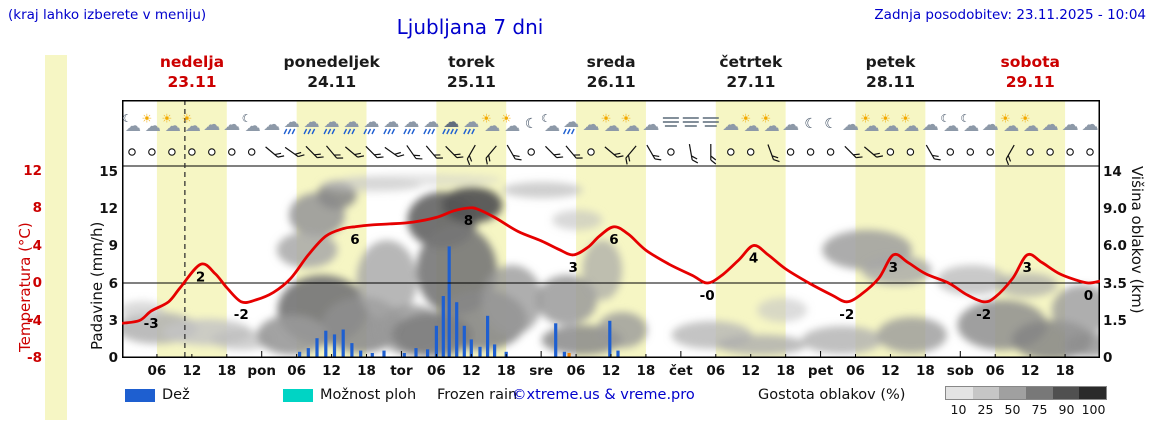  What do you see at coordinates (1115, 209) in the screenshot?
I see `cloud-height-tick: 9.0` at bounding box center [1115, 209].